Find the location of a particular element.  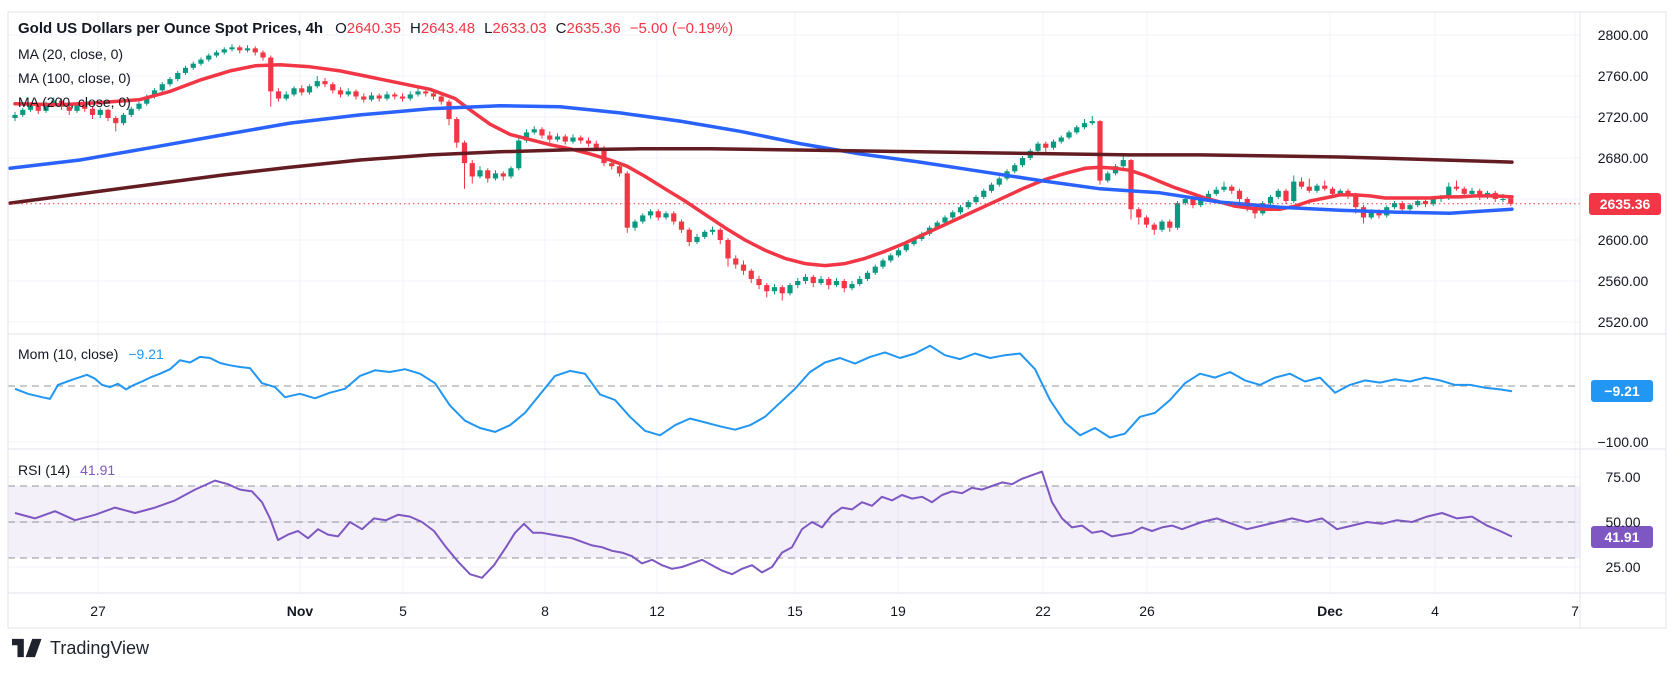

time-tick-label: 26 is located at coordinates (1147, 611).